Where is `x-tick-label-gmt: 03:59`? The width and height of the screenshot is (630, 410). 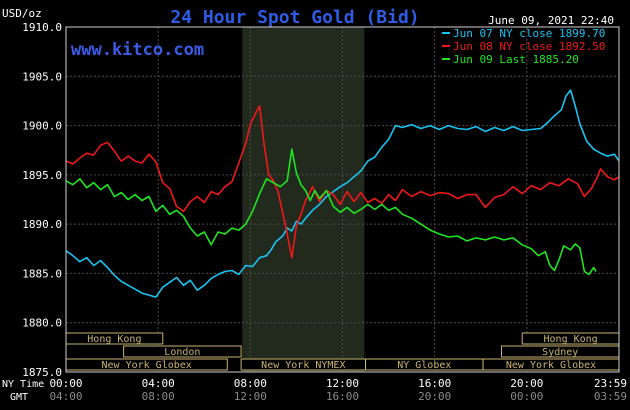
x-tick-label-gmt: 03:59 is located at coordinates (610, 396).